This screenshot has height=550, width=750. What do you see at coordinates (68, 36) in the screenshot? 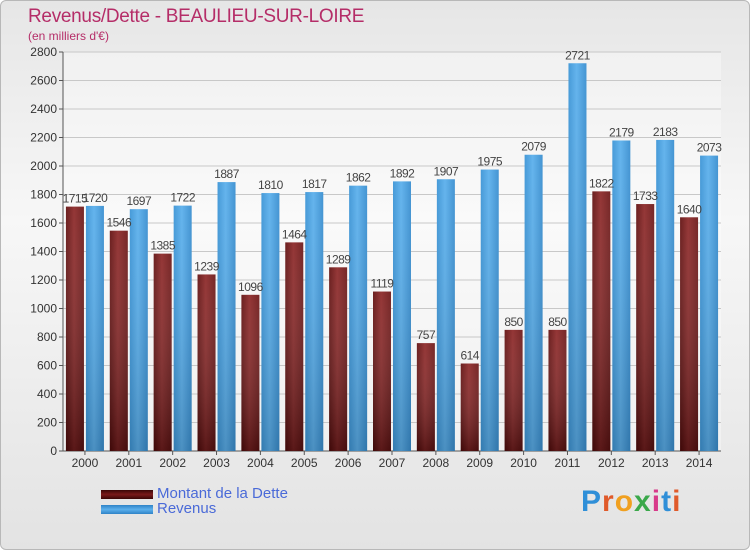
I see `chart-subtitle: (en milliers d'€)` at bounding box center [68, 36].